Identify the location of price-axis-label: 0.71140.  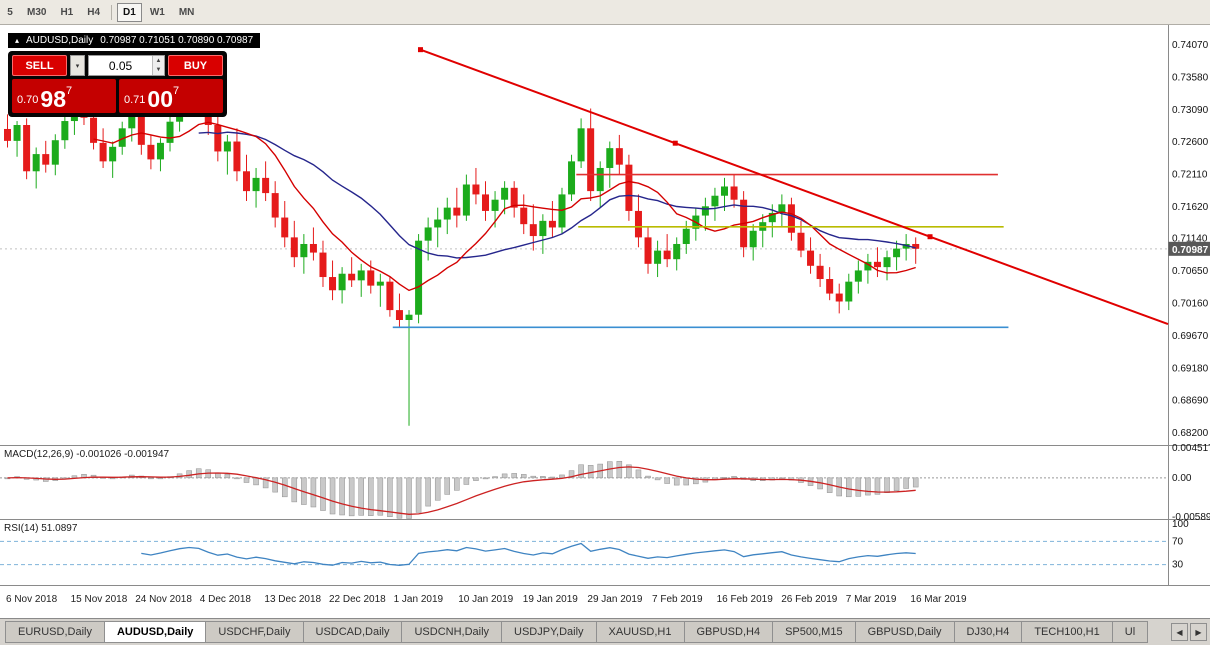
(1190, 239).